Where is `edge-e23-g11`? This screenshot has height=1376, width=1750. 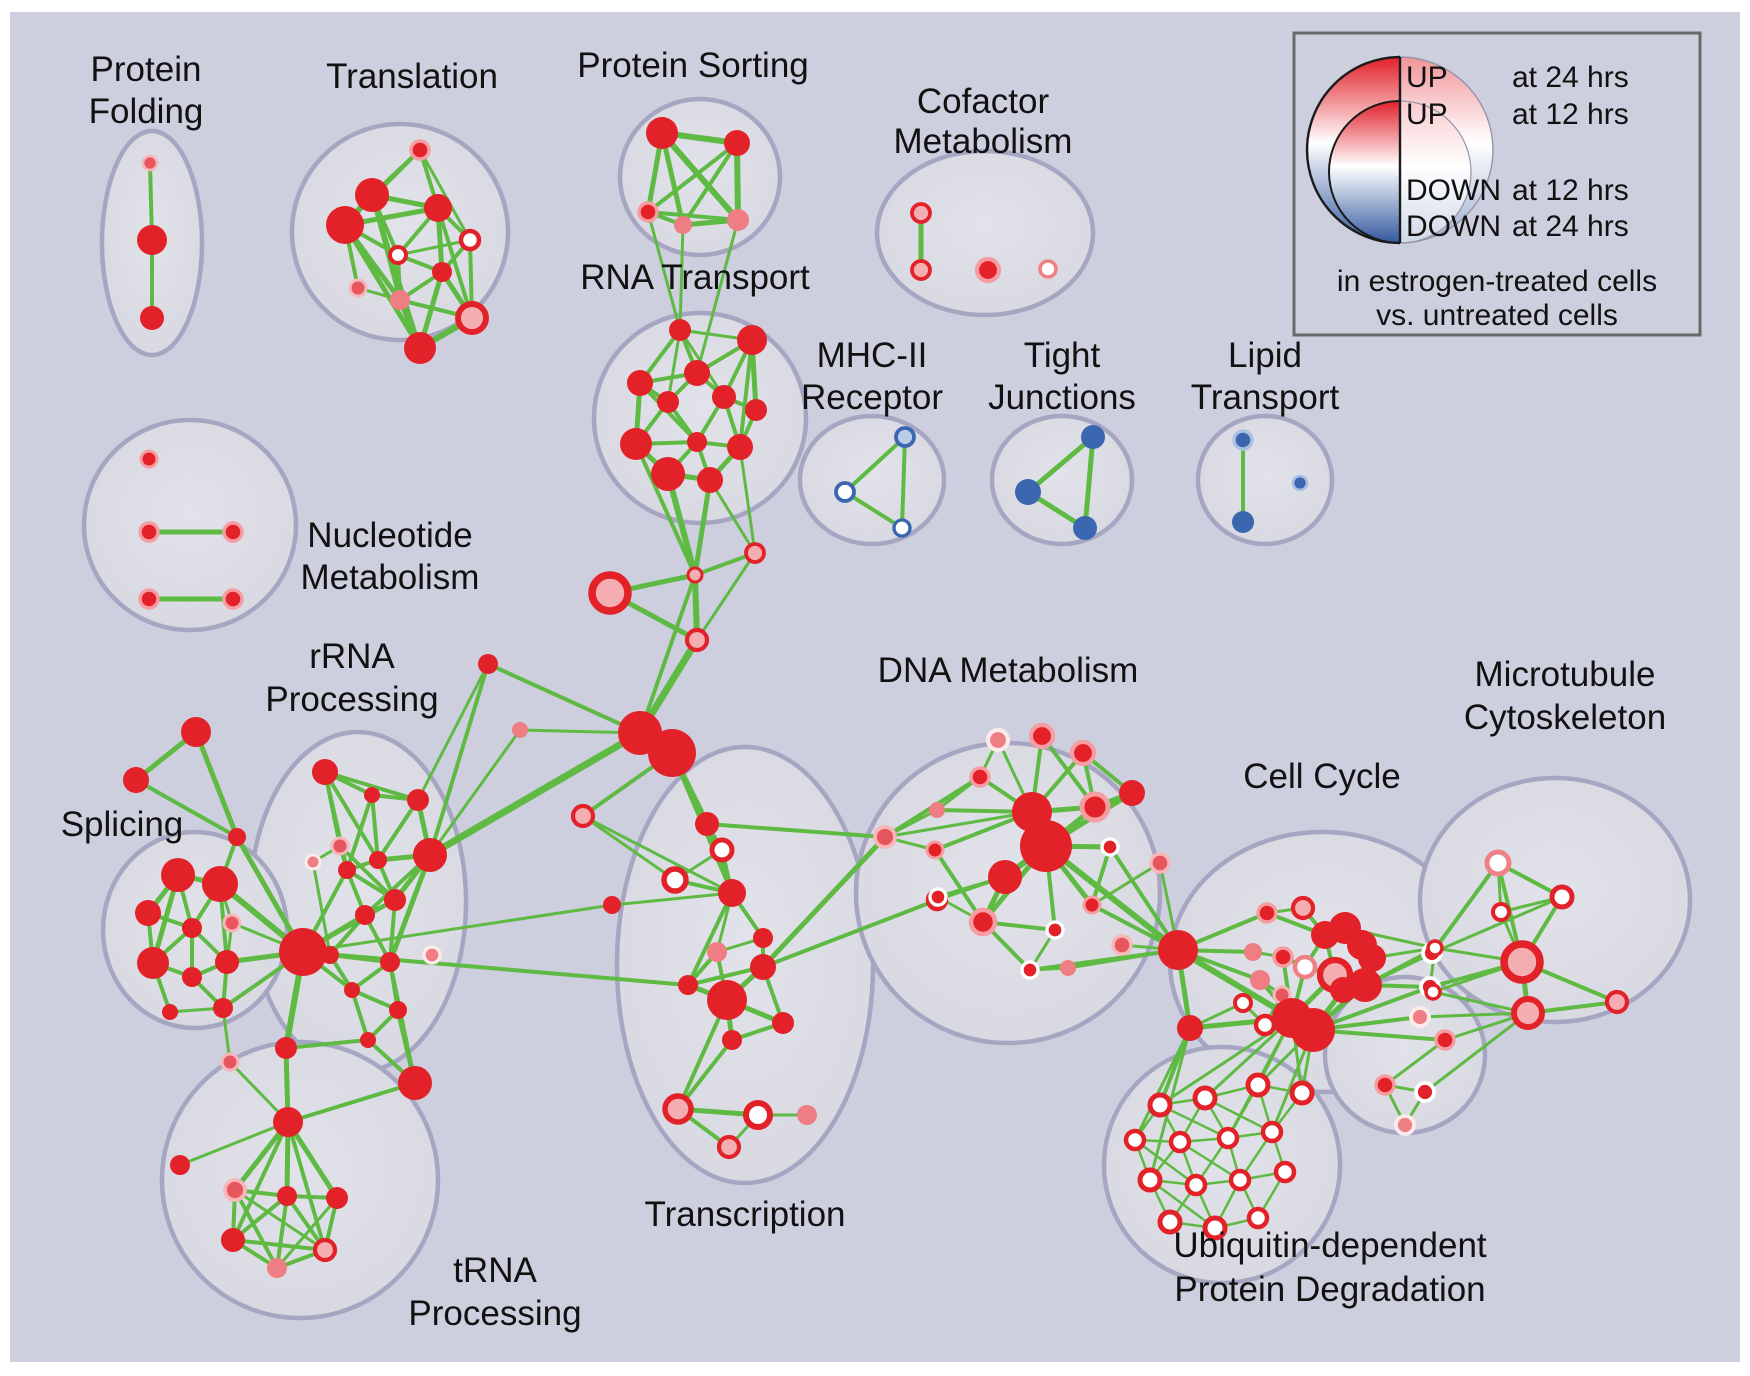
edge-e23-g11 is located at coordinates (1415, 1062).